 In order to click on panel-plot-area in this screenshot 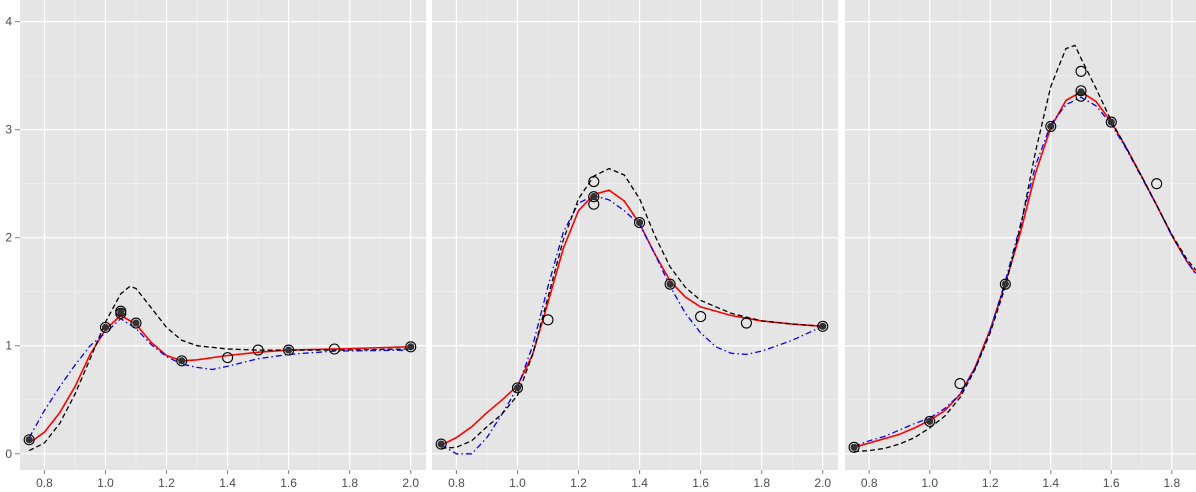, I will do `click(220, 368)`.